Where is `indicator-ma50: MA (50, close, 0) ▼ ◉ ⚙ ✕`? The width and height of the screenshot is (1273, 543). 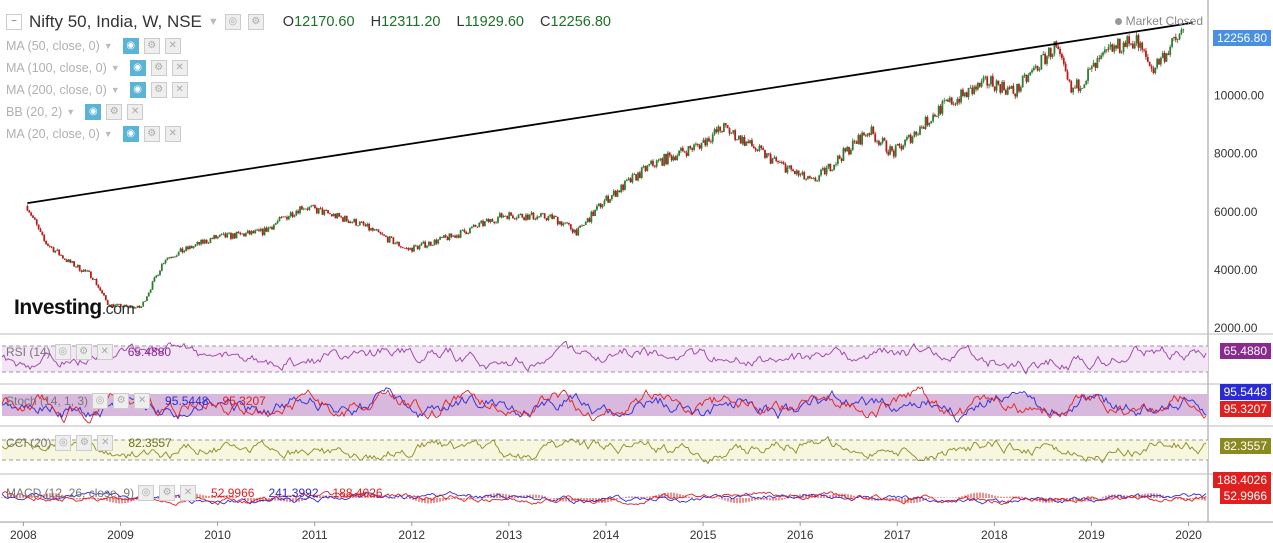
indicator-ma50: MA (50, close, 0) ▼ ◉ ⚙ ✕ is located at coordinates (94, 46).